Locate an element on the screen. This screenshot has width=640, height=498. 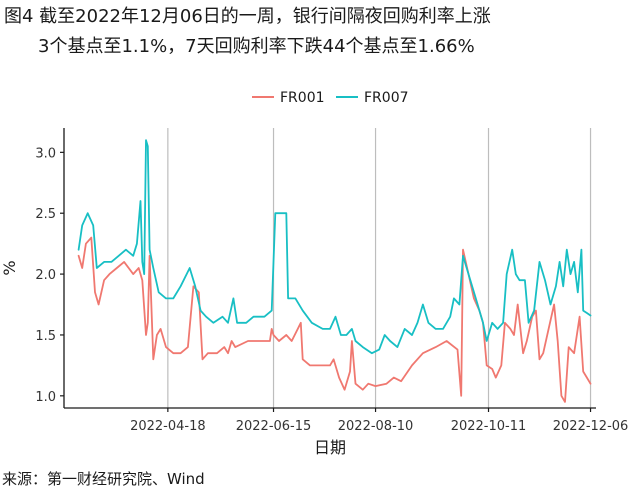
y-tick-label-2: 2.0 is located at coordinates (45, 275).